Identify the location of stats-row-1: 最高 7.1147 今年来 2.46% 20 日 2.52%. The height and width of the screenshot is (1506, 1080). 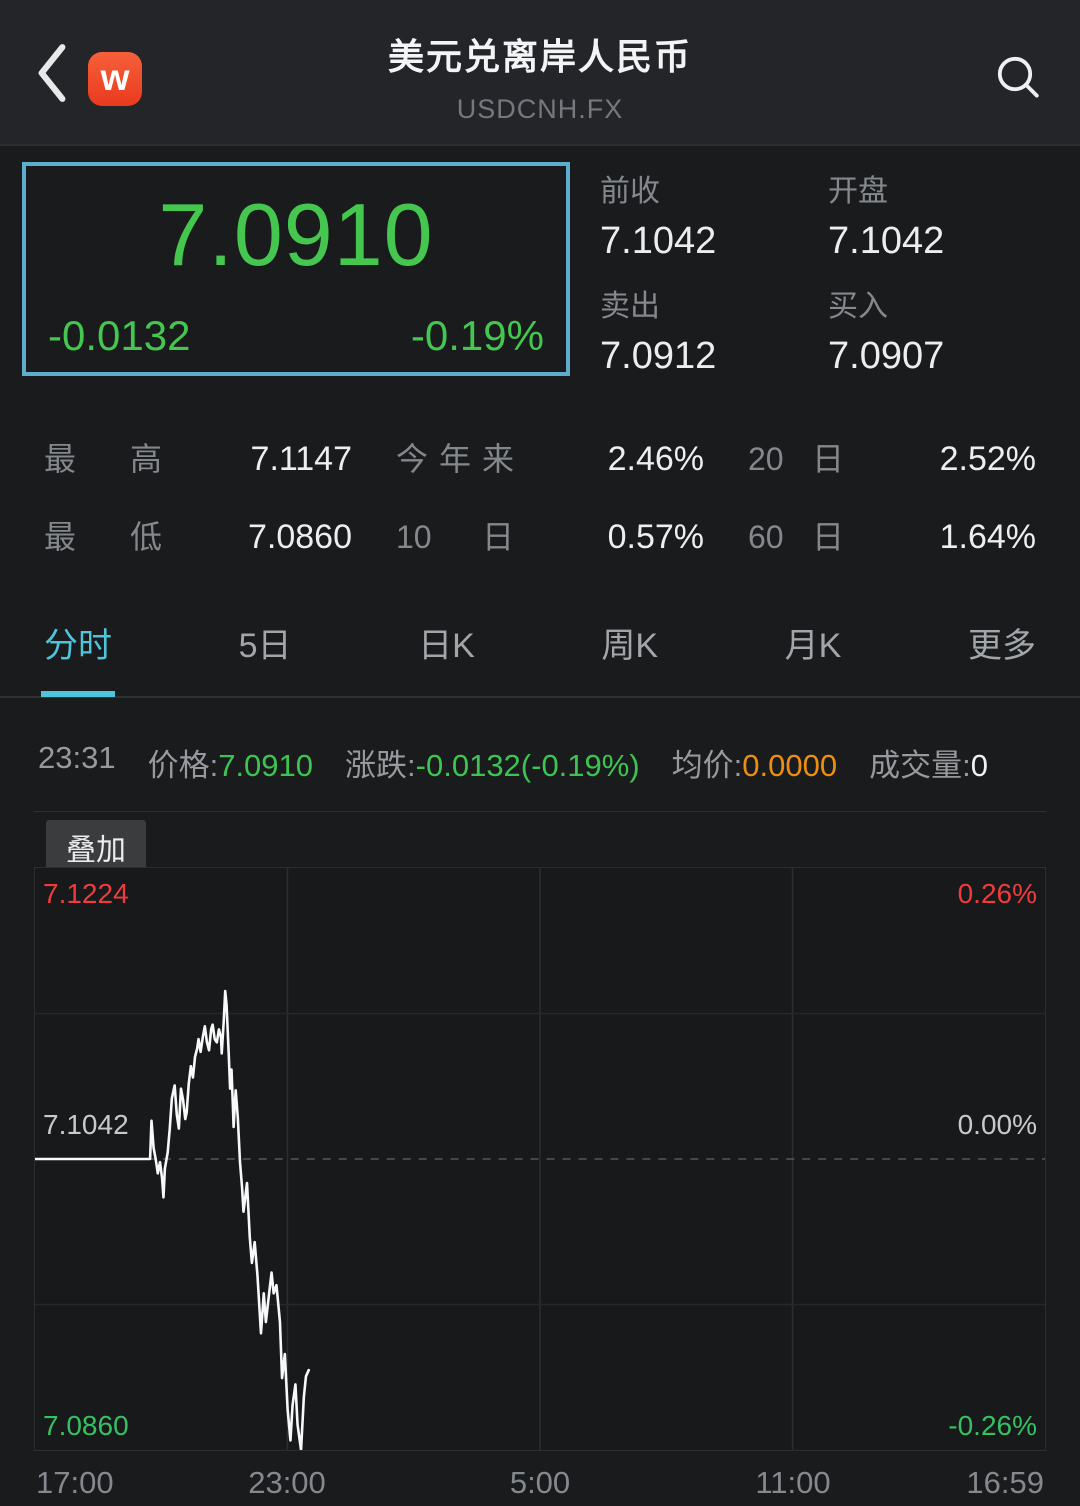
(540, 457).